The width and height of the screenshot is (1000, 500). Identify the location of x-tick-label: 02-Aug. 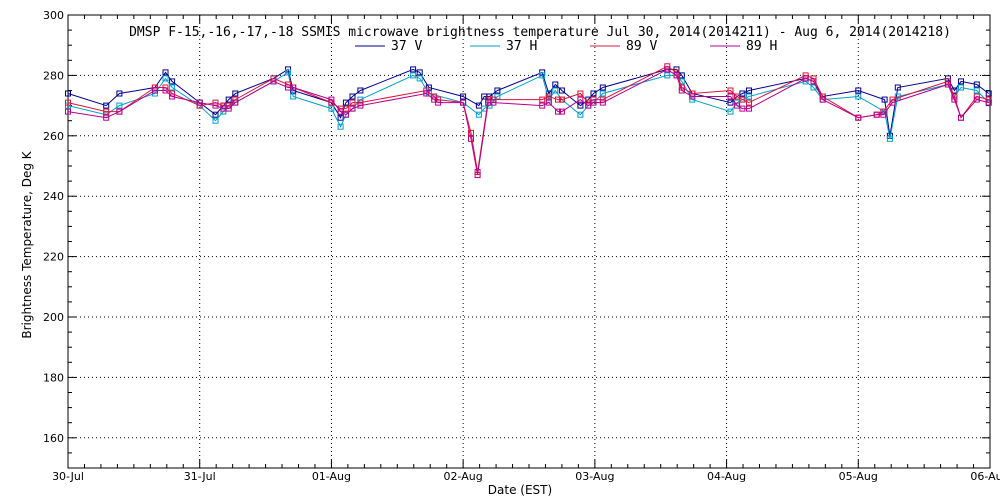
(463, 476).